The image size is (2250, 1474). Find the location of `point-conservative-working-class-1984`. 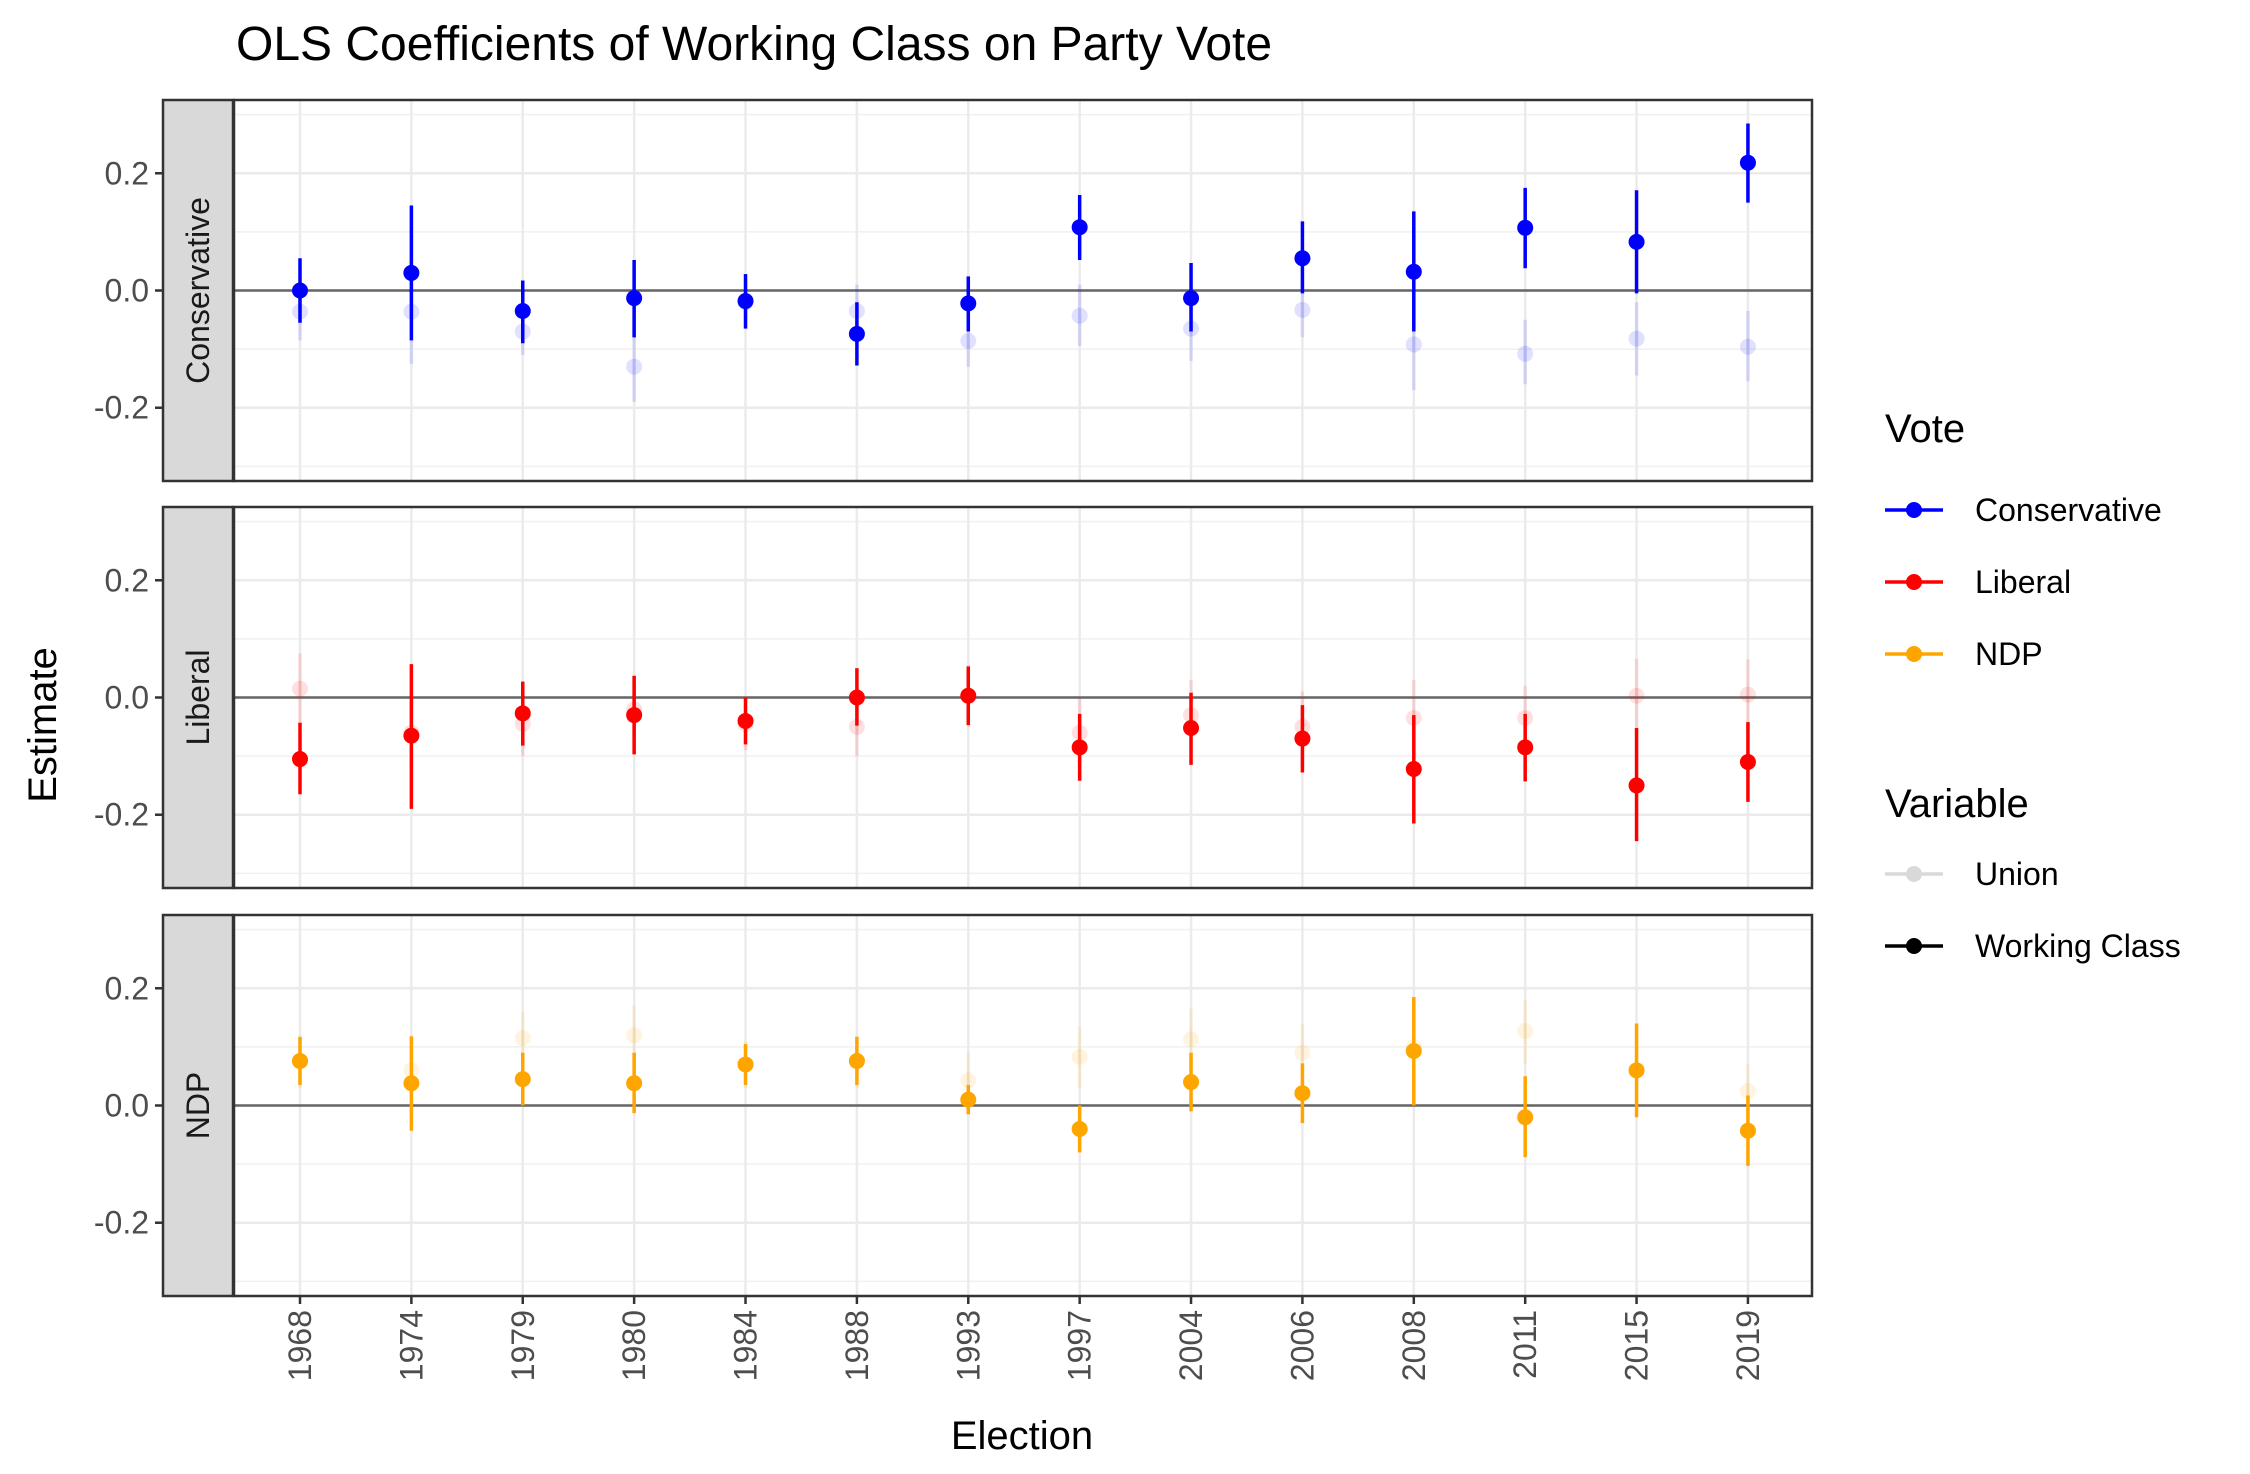

point-conservative-working-class-1984 is located at coordinates (745, 301).